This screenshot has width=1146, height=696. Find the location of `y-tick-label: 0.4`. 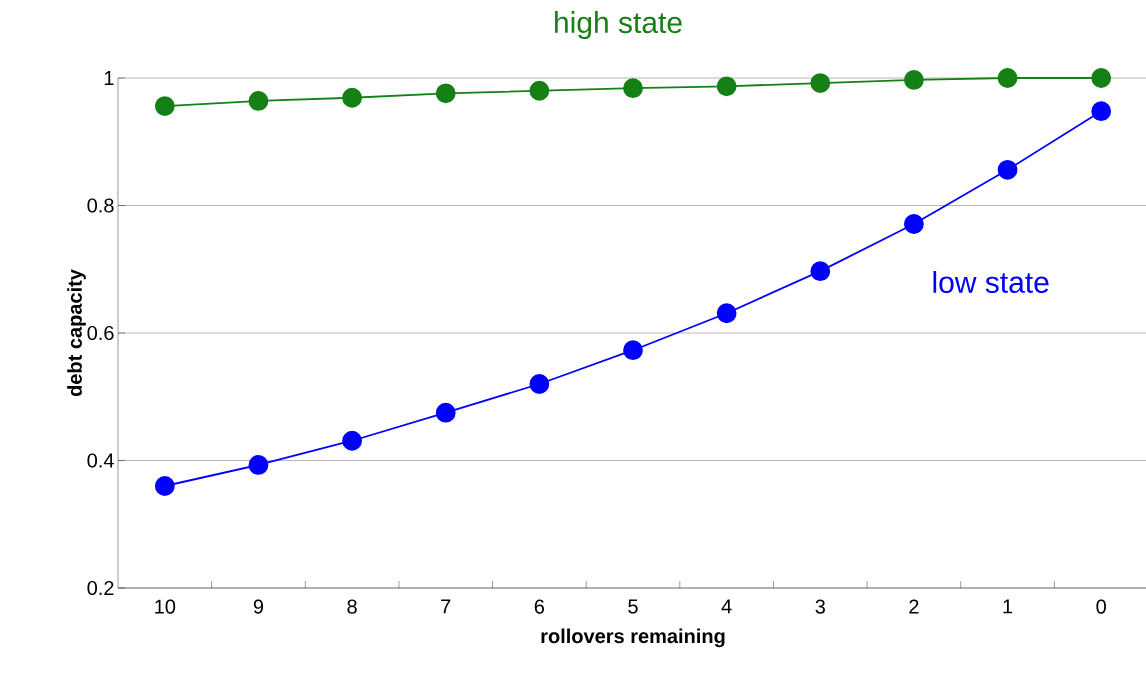

y-tick-label: 0.4 is located at coordinates (100, 460).